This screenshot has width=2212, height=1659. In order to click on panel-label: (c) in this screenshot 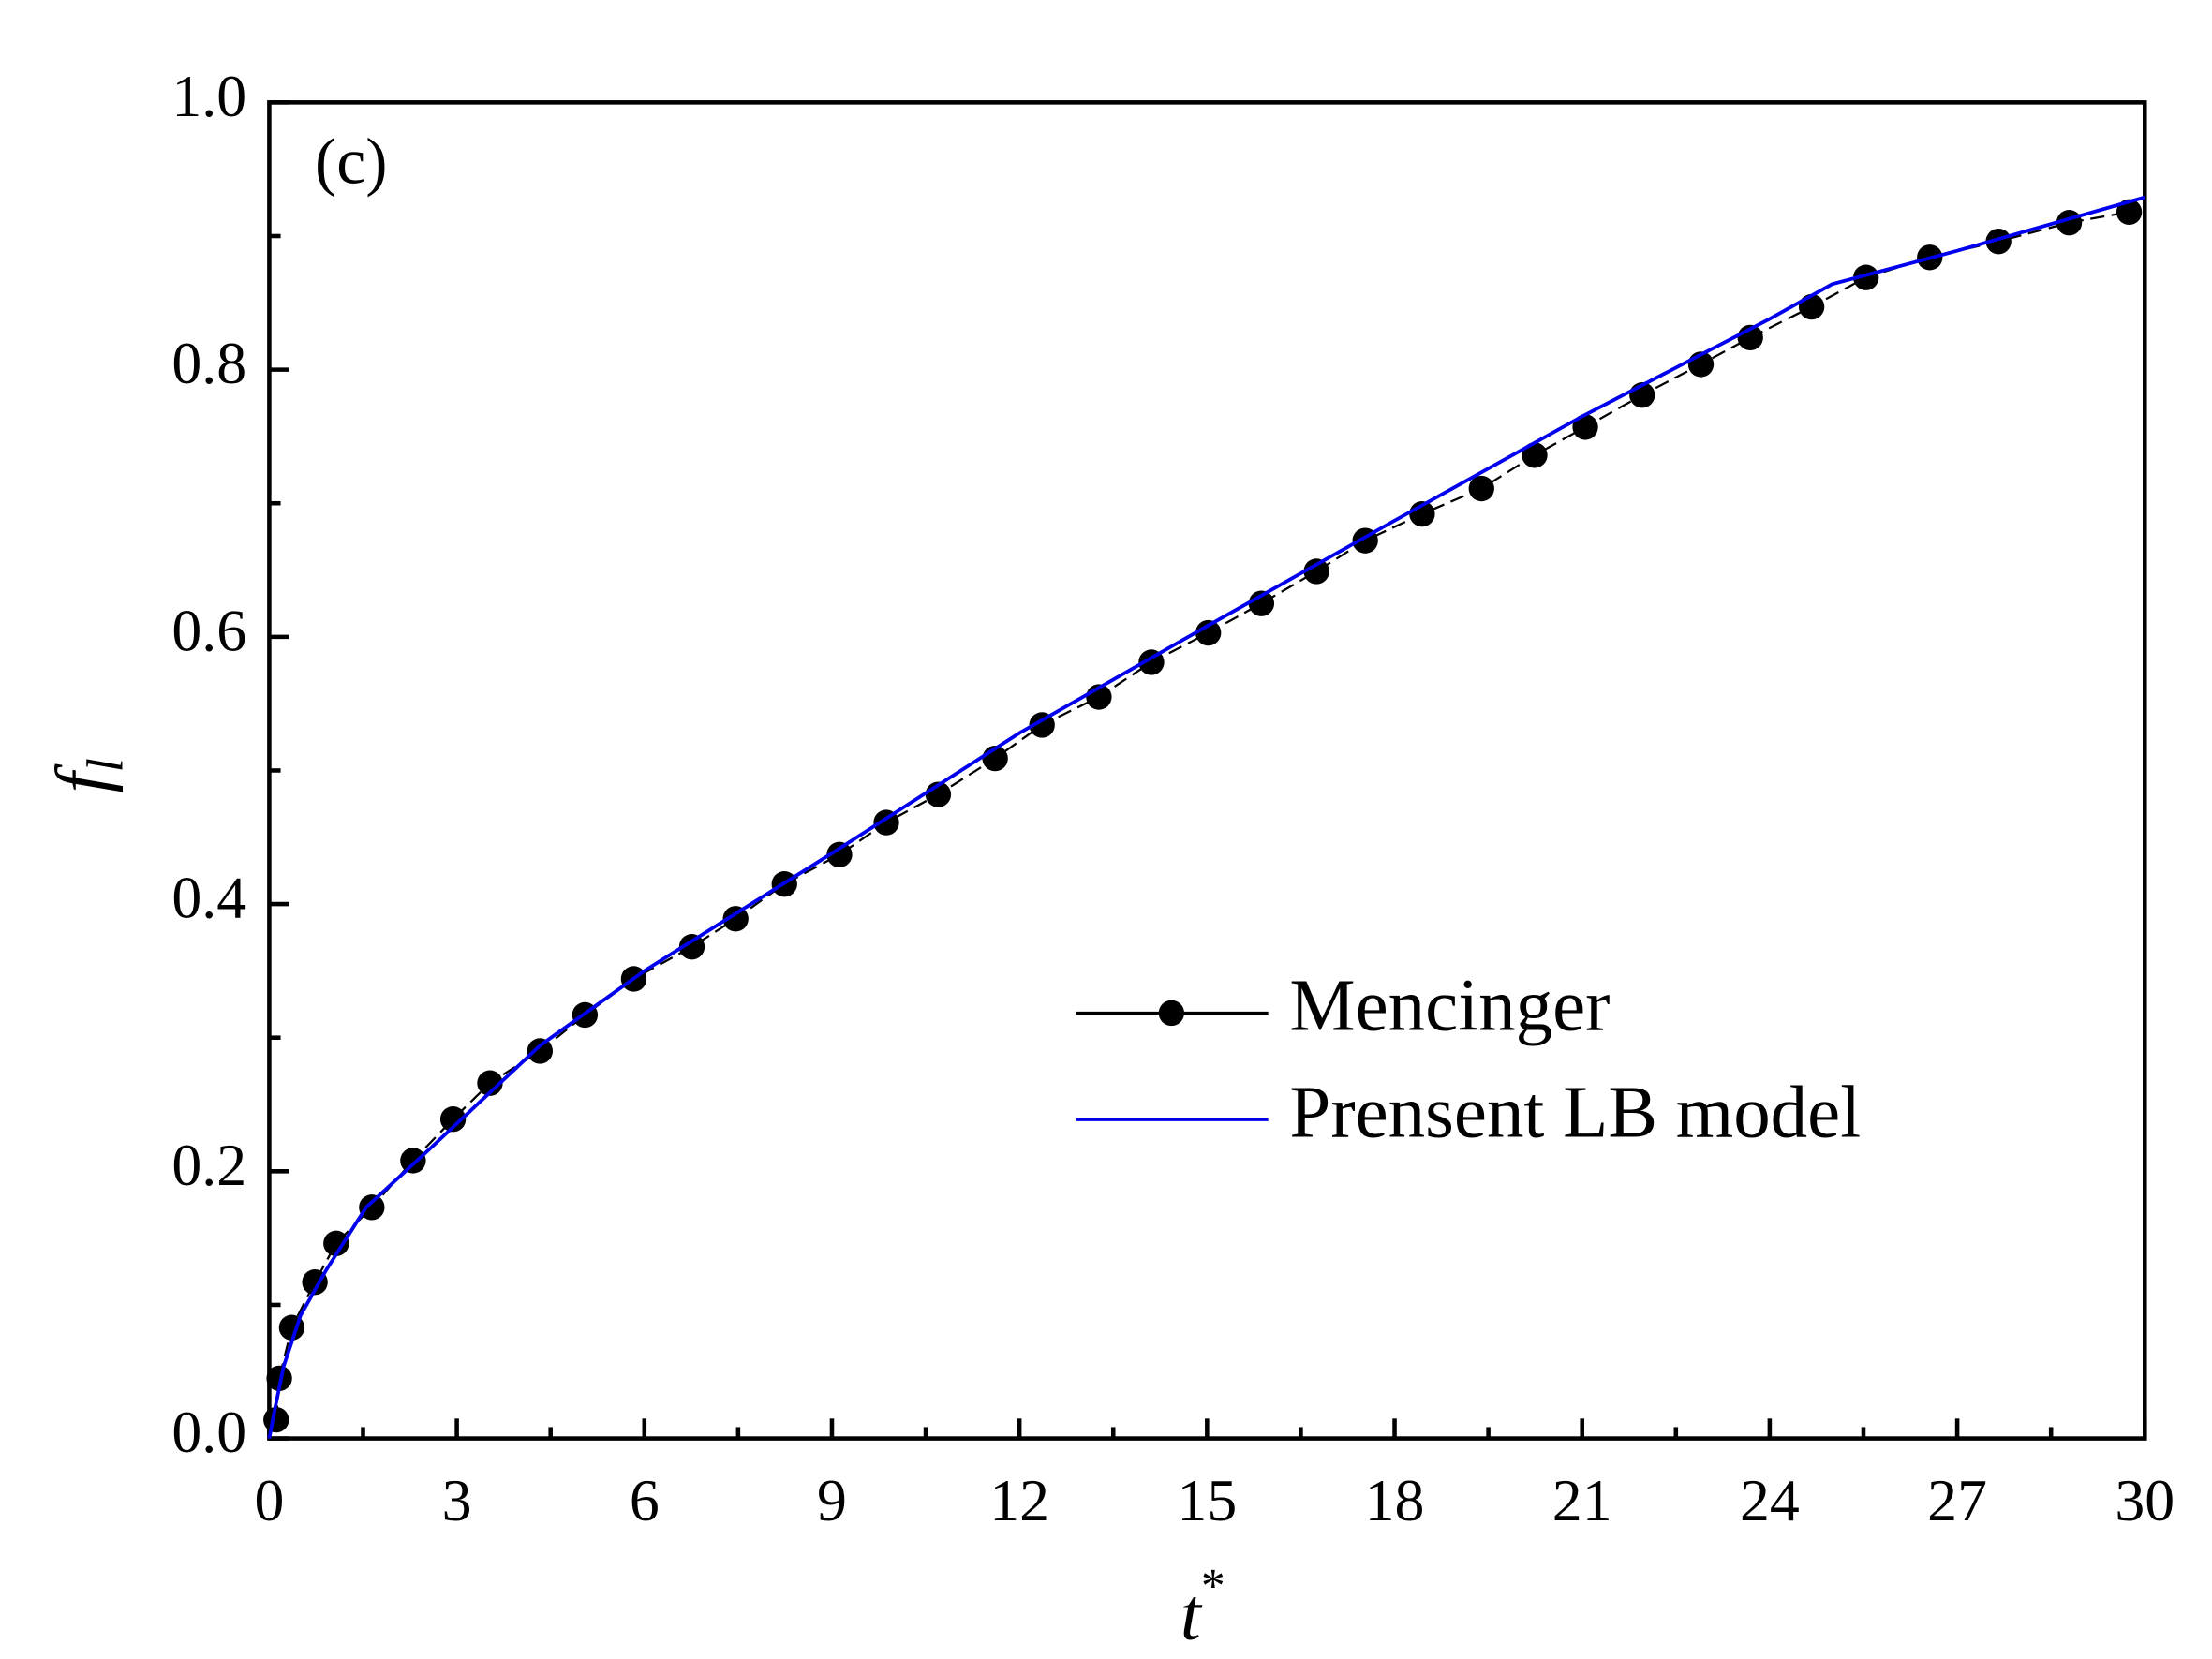, I will do `click(351, 162)`.